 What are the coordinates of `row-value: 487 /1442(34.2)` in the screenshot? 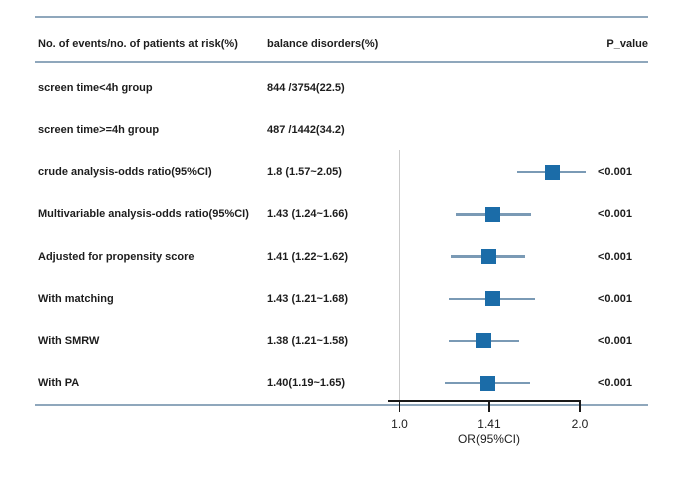 It's located at (306, 130).